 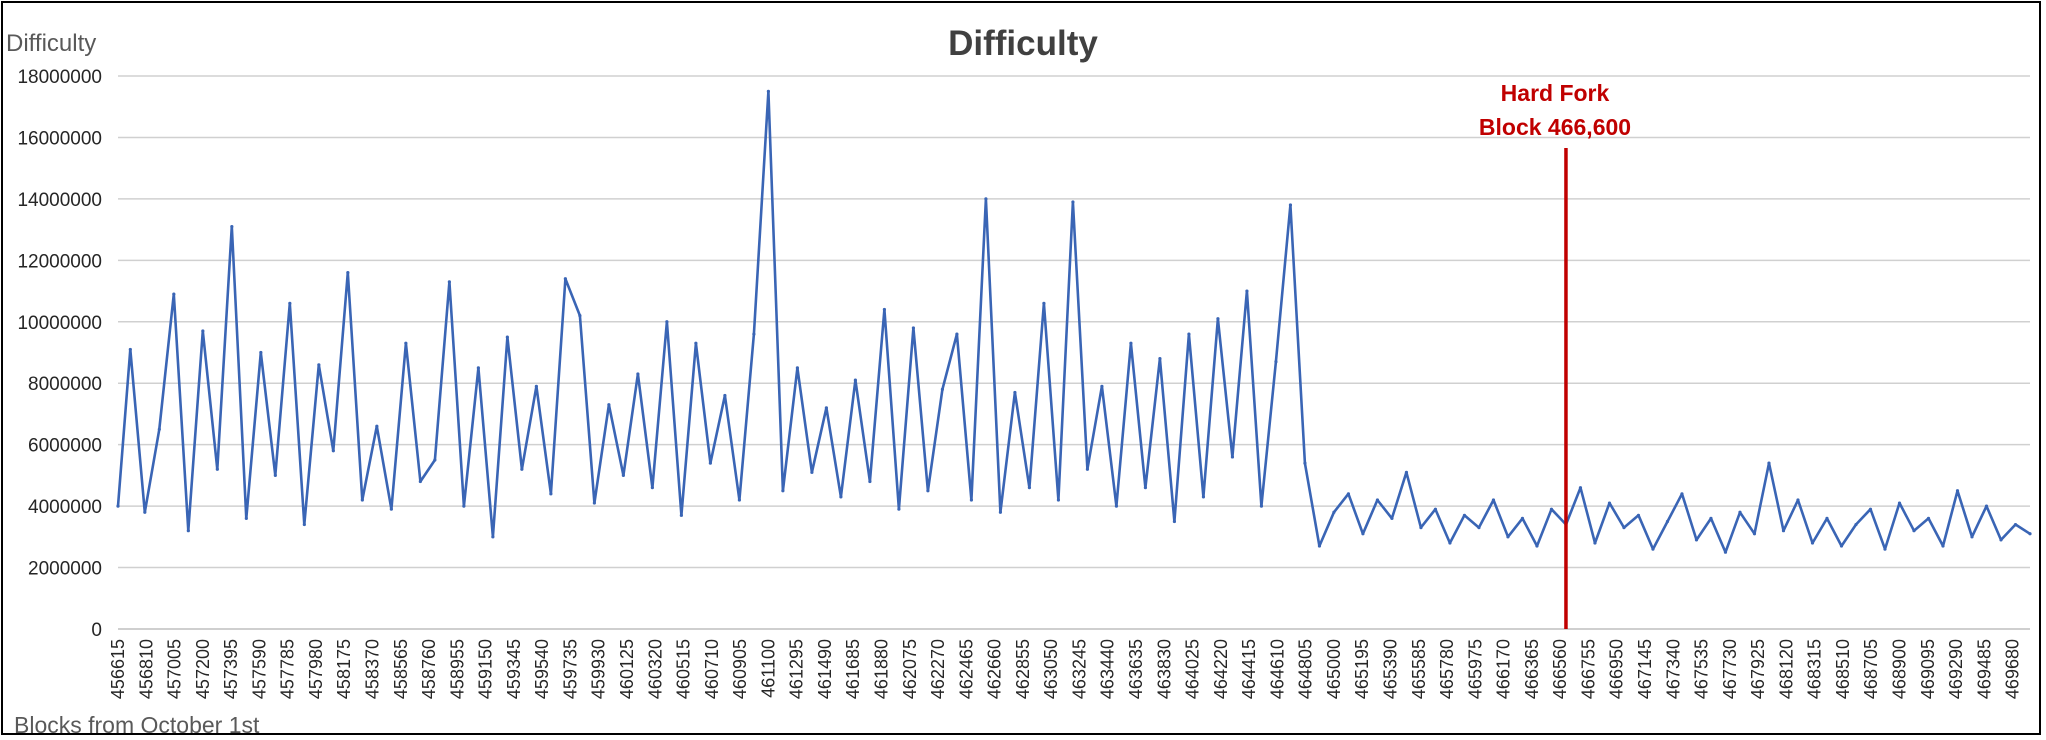 What do you see at coordinates (684, 669) in the screenshot?
I see `x-tick-label: 460515` at bounding box center [684, 669].